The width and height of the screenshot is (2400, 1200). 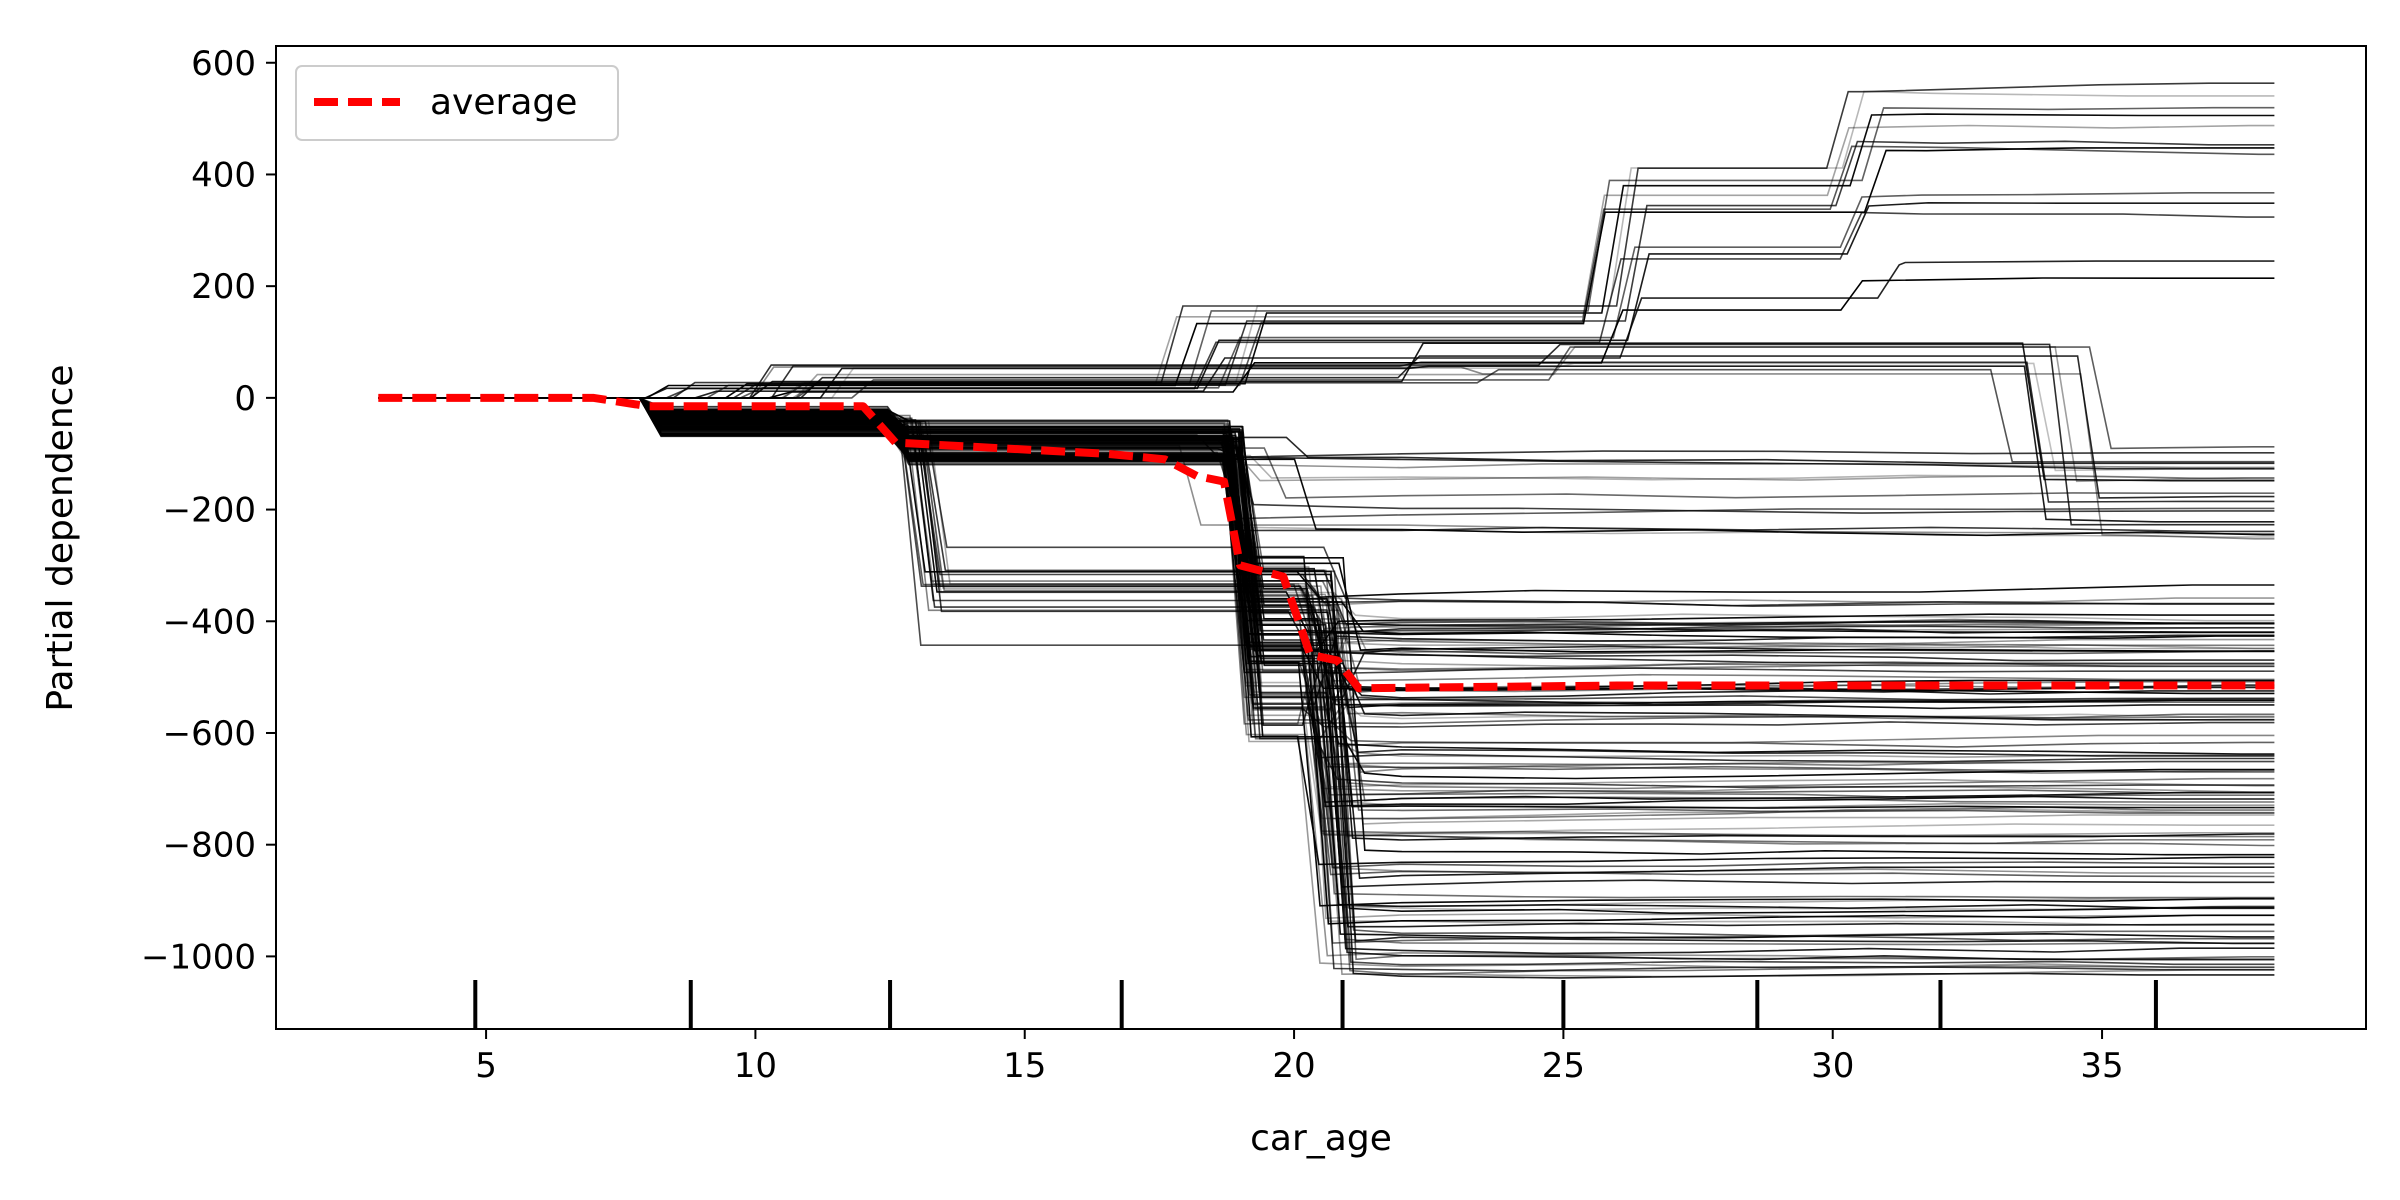 I want to click on legend: average, so click(x=457, y=103).